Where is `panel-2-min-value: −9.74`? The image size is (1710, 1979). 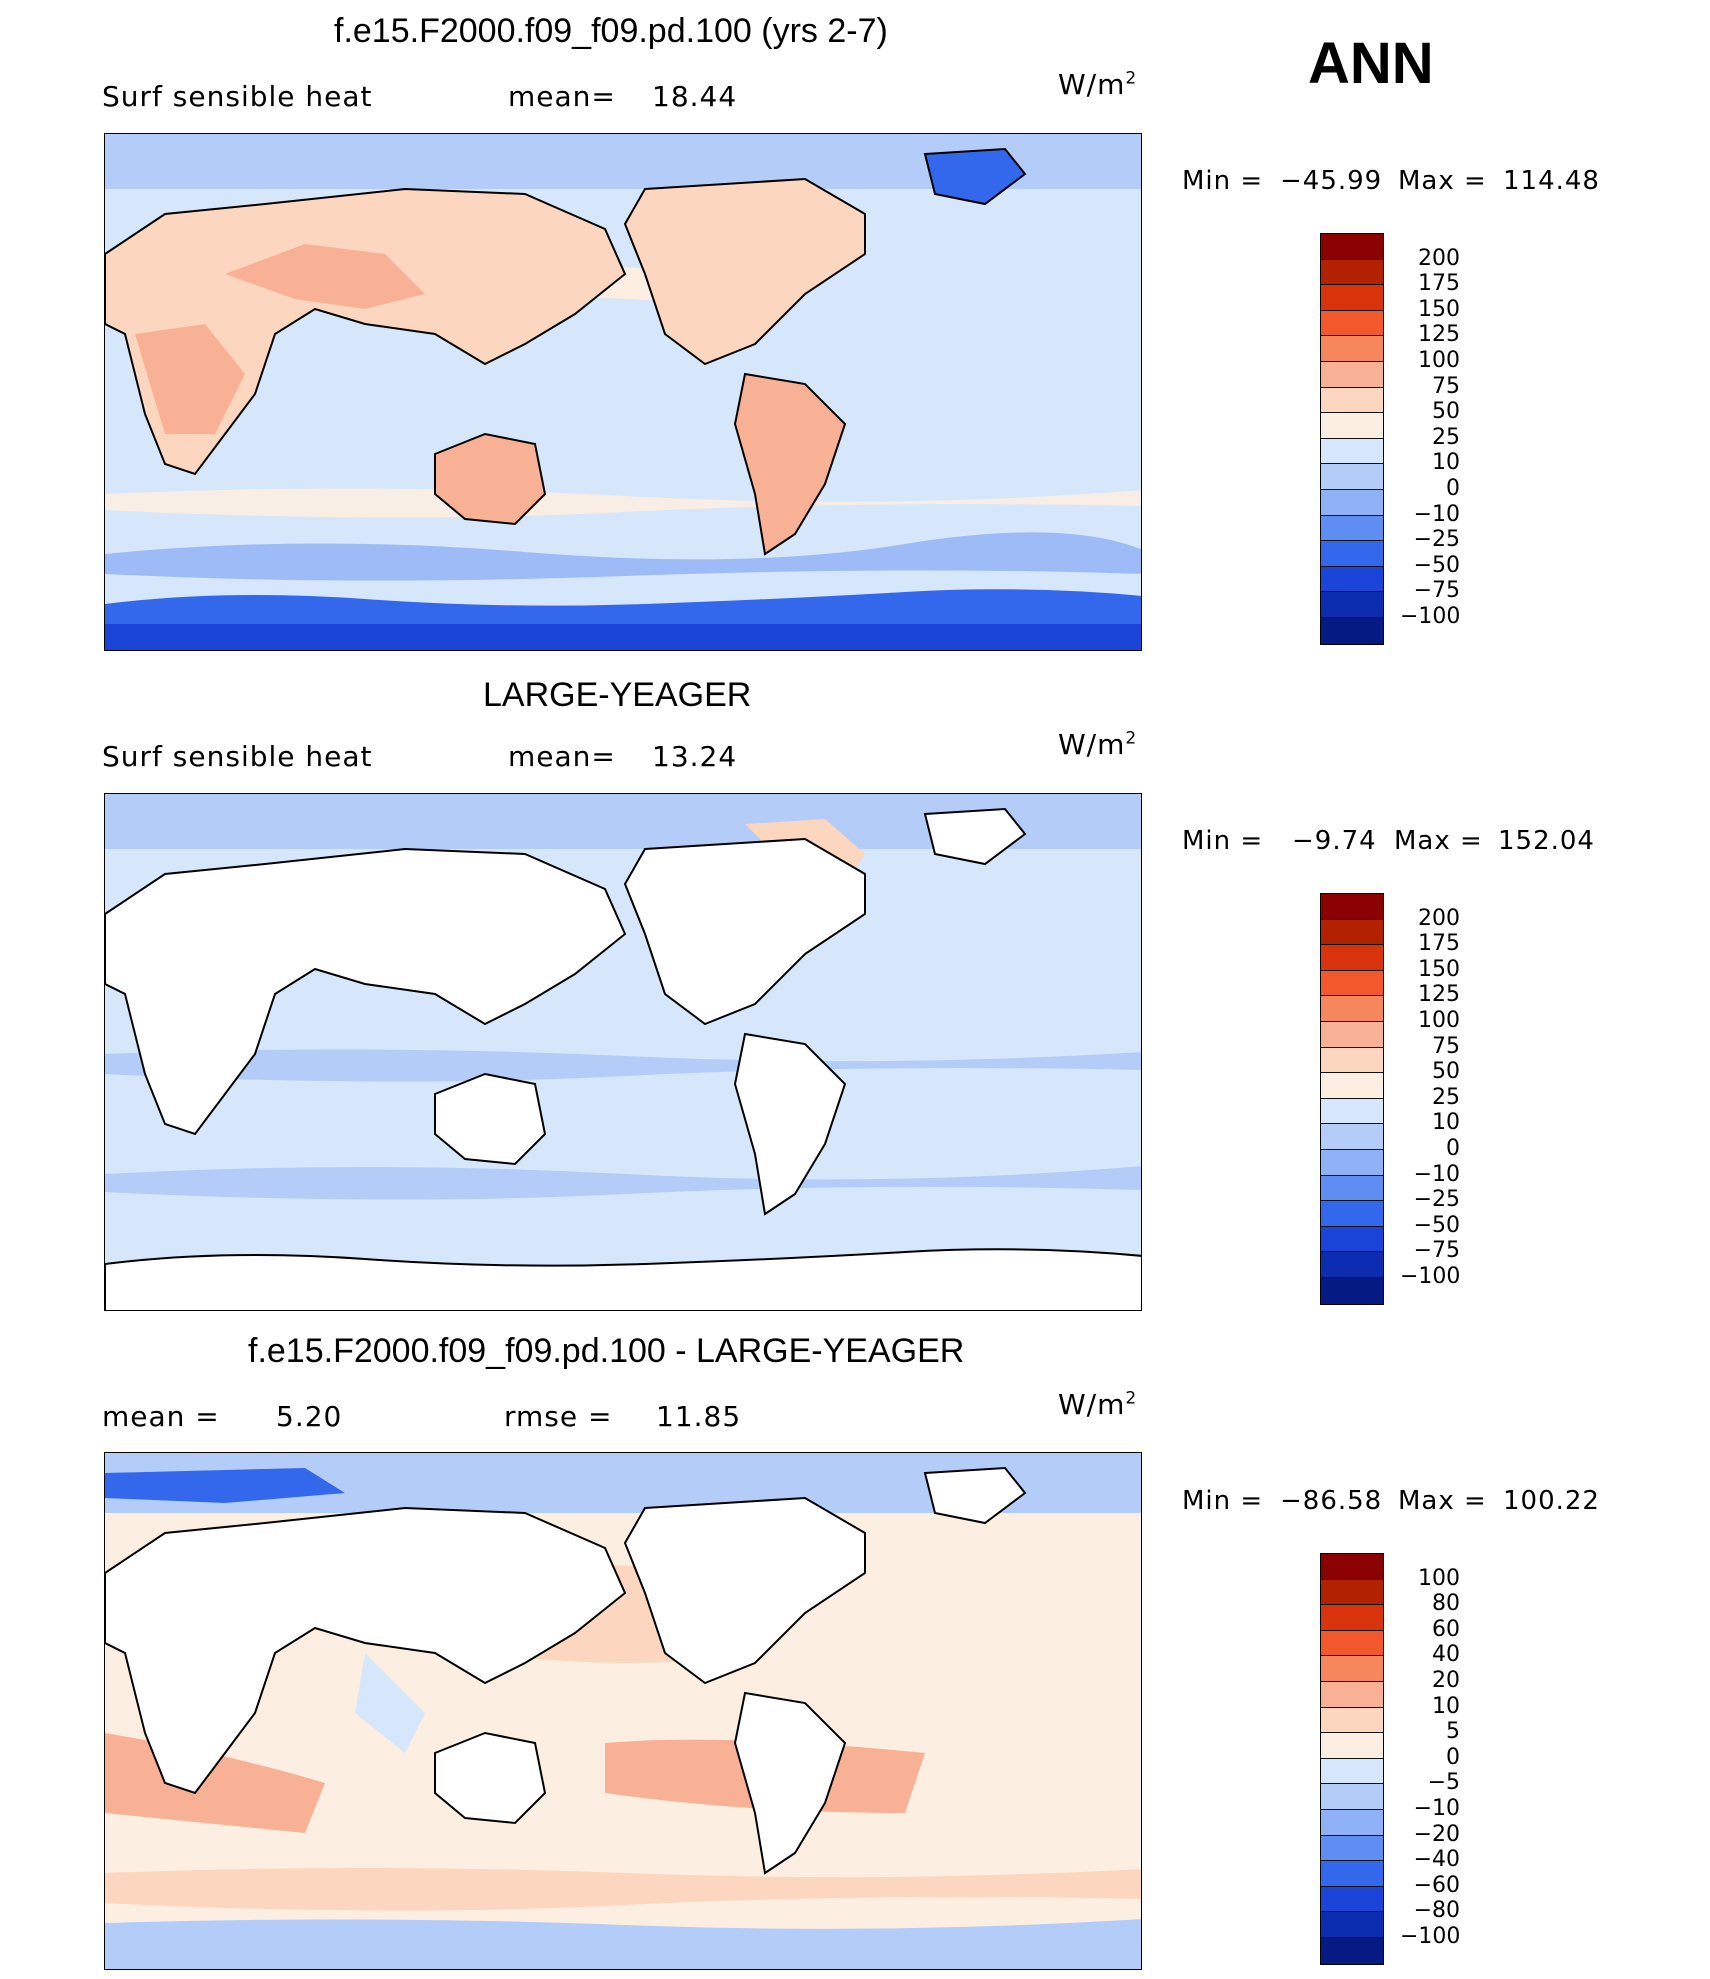 panel-2-min-value: −9.74 is located at coordinates (1334, 841).